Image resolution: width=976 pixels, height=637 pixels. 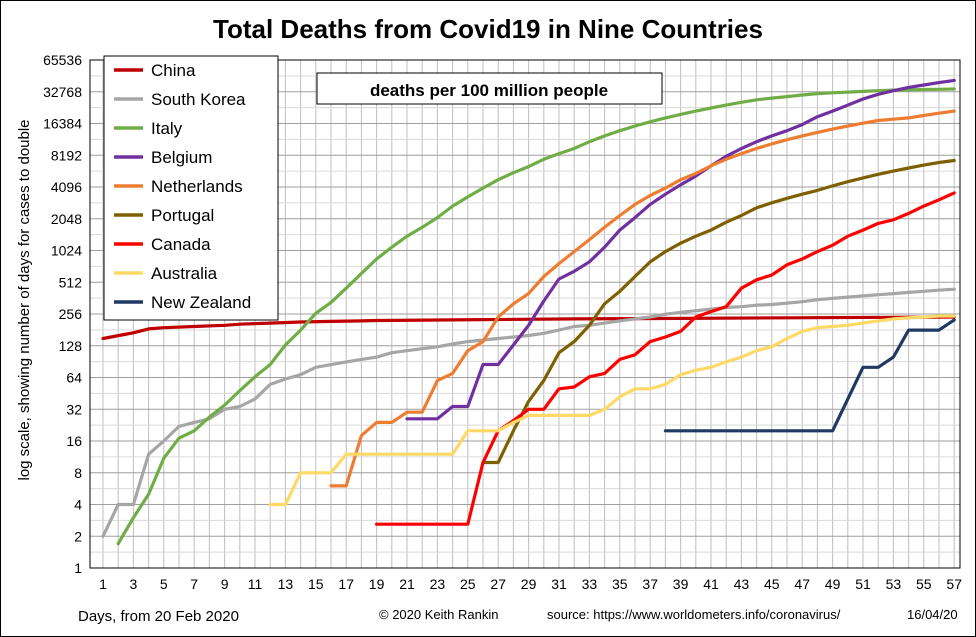 What do you see at coordinates (198, 99) in the screenshot?
I see `legend-label-south-korea: South Korea` at bounding box center [198, 99].